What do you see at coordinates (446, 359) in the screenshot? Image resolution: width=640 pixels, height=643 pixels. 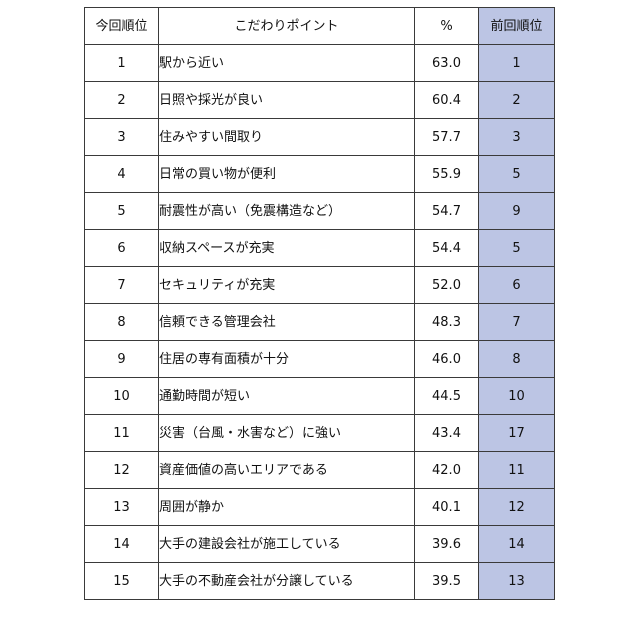 I see `percent-cell: 46.0` at bounding box center [446, 359].